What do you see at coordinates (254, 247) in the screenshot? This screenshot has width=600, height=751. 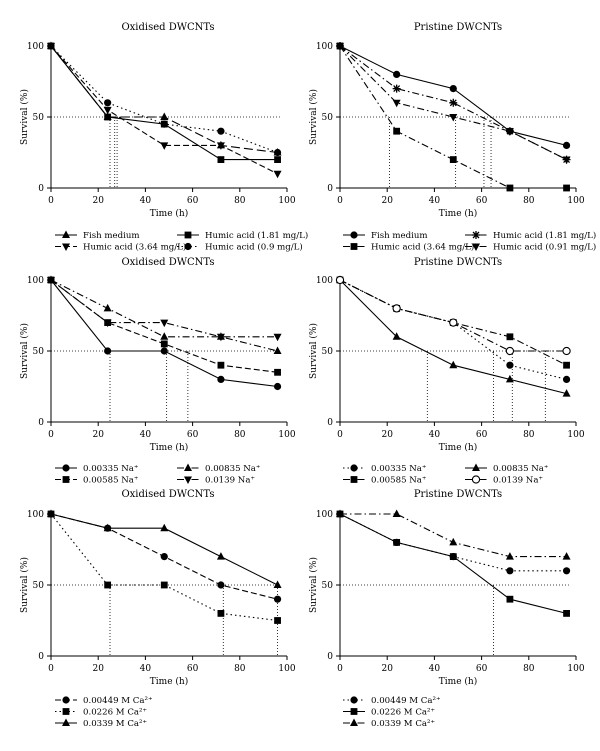 I see `legend-label: Humic acid (0.9 mg/L)` at bounding box center [254, 247].